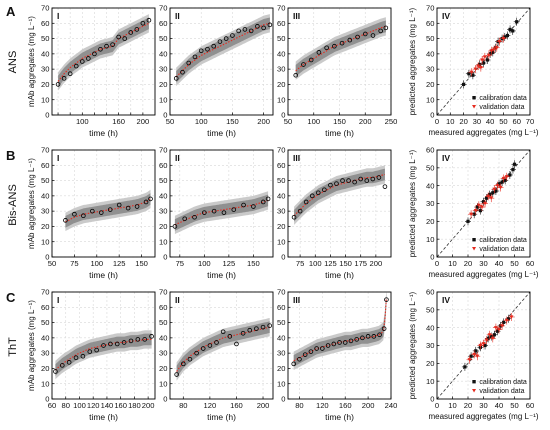  I want to click on axis-ticks: 75 100 125 150 175 200 0 10 20 30 40 50 60 70, so click(329, 207).